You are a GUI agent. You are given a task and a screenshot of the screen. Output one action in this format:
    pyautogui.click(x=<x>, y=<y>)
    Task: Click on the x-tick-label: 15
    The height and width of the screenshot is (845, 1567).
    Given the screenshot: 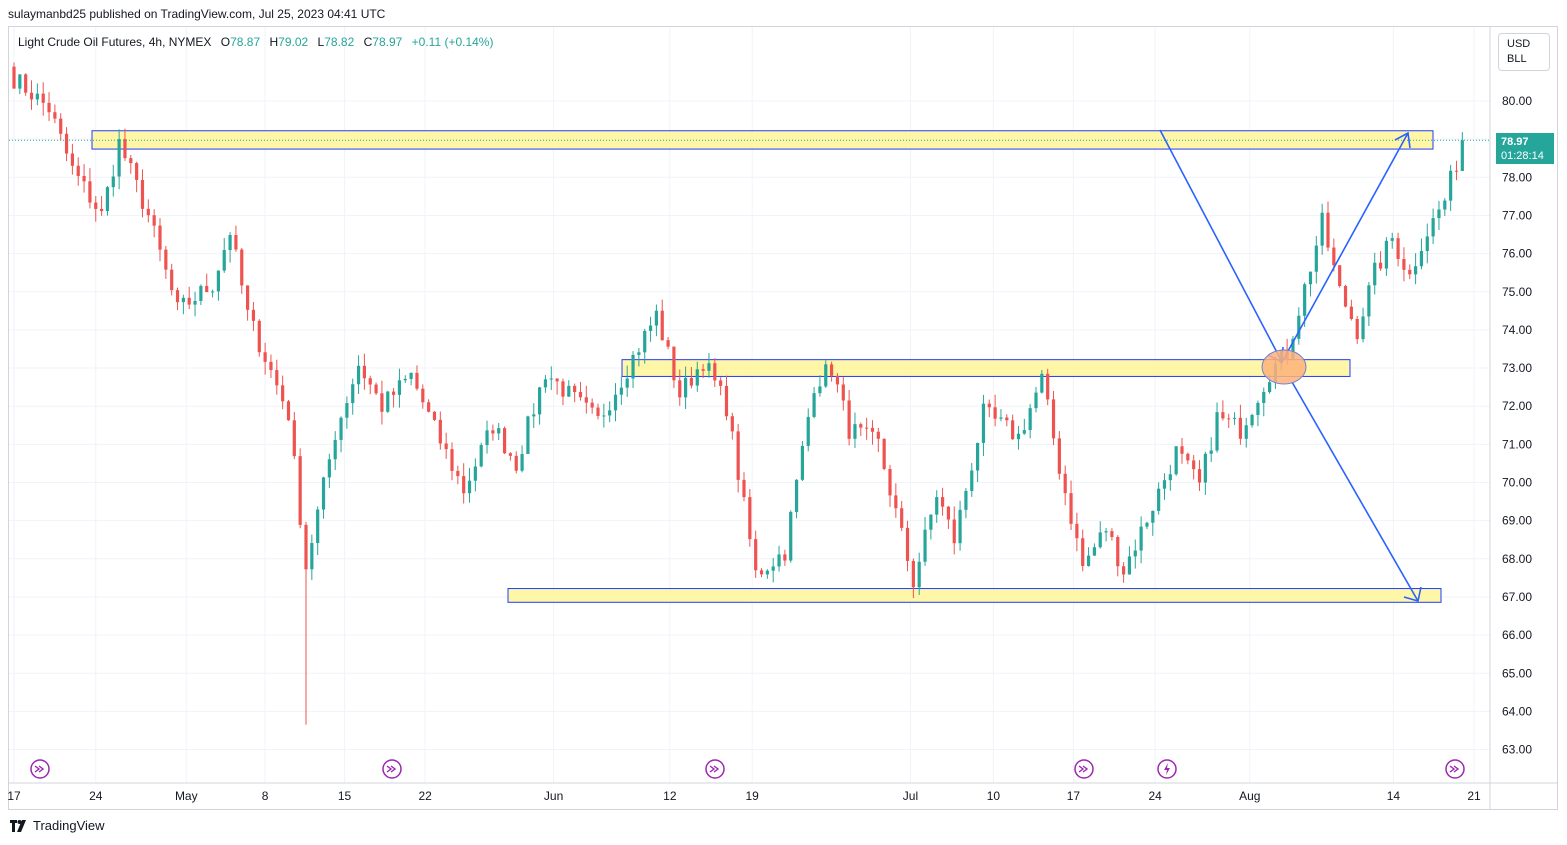 What is the action you would take?
    pyautogui.click(x=345, y=796)
    